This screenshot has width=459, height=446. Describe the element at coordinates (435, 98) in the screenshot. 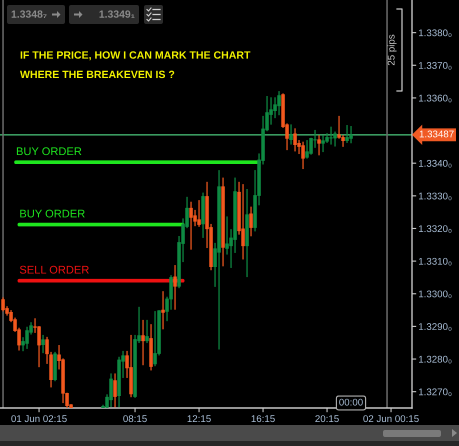

I see `y-tick-label: 1.3360₀` at that location.